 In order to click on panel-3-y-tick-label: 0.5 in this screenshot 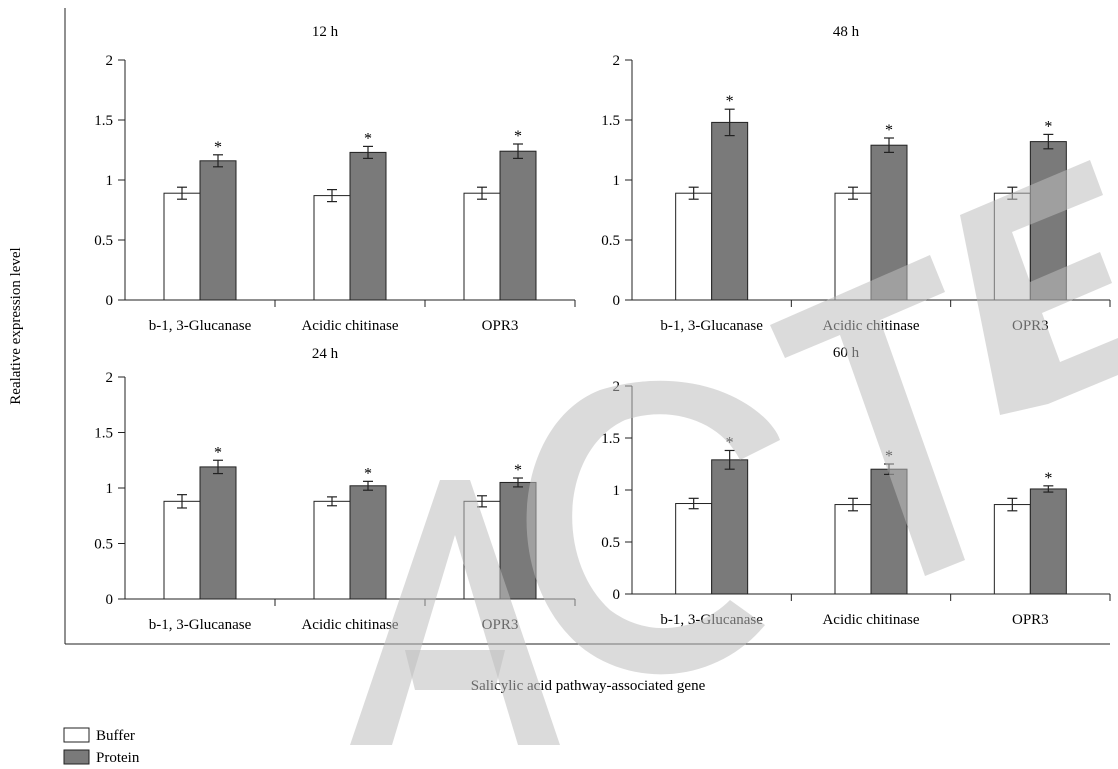, I will do `click(610, 543)`.